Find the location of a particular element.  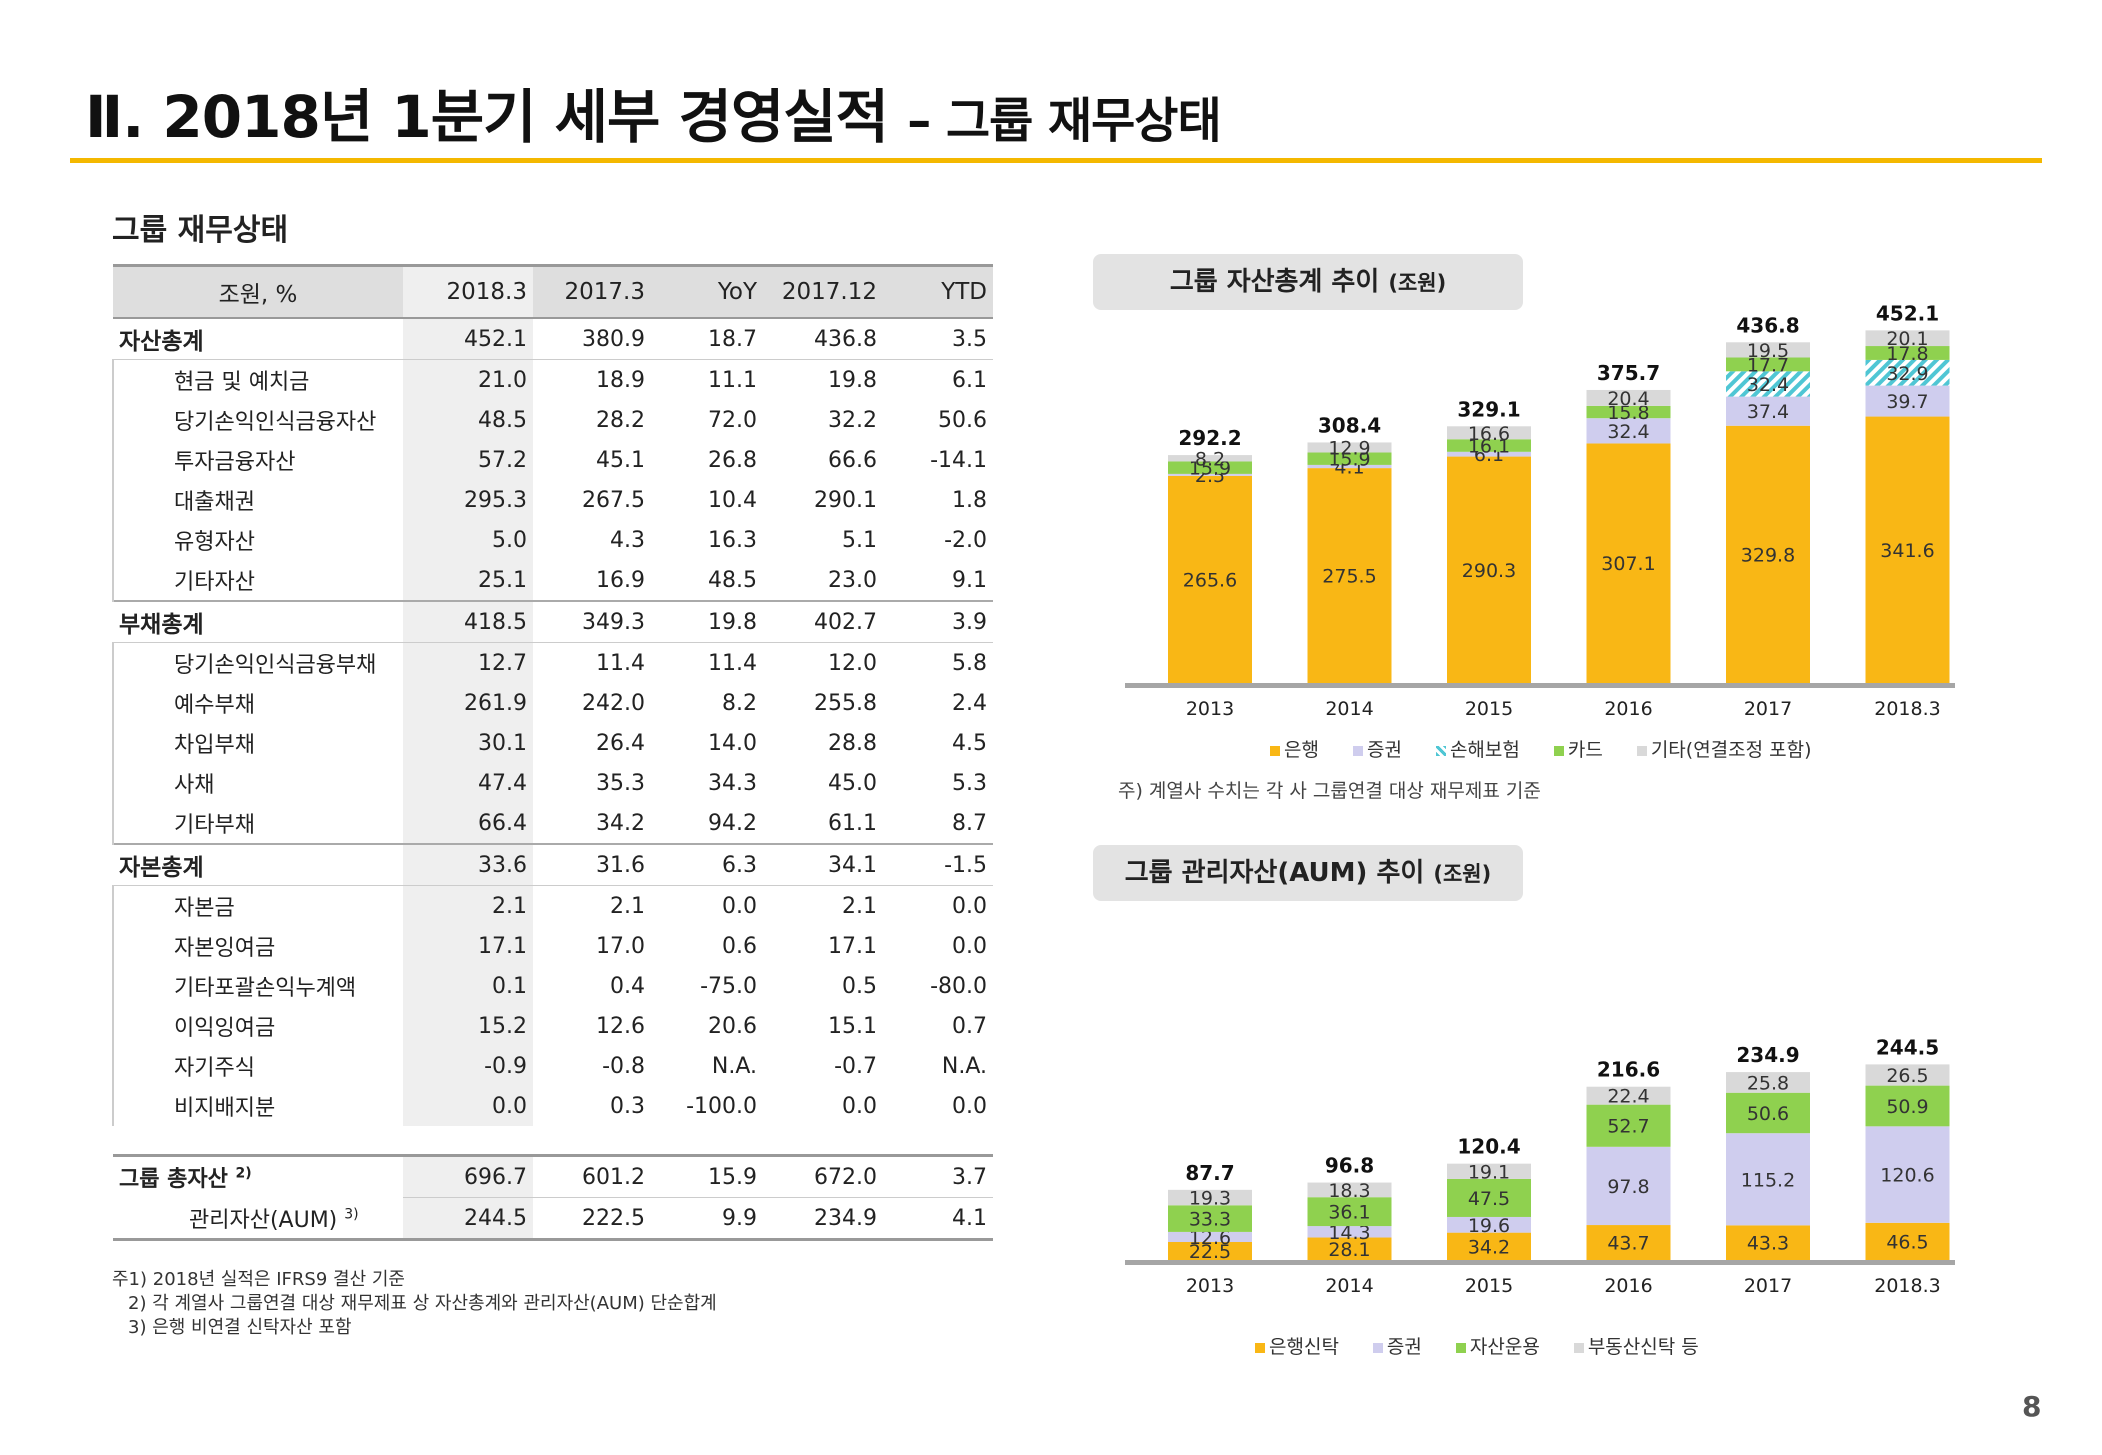

cell-value: 6.1 is located at coordinates (938, 379).